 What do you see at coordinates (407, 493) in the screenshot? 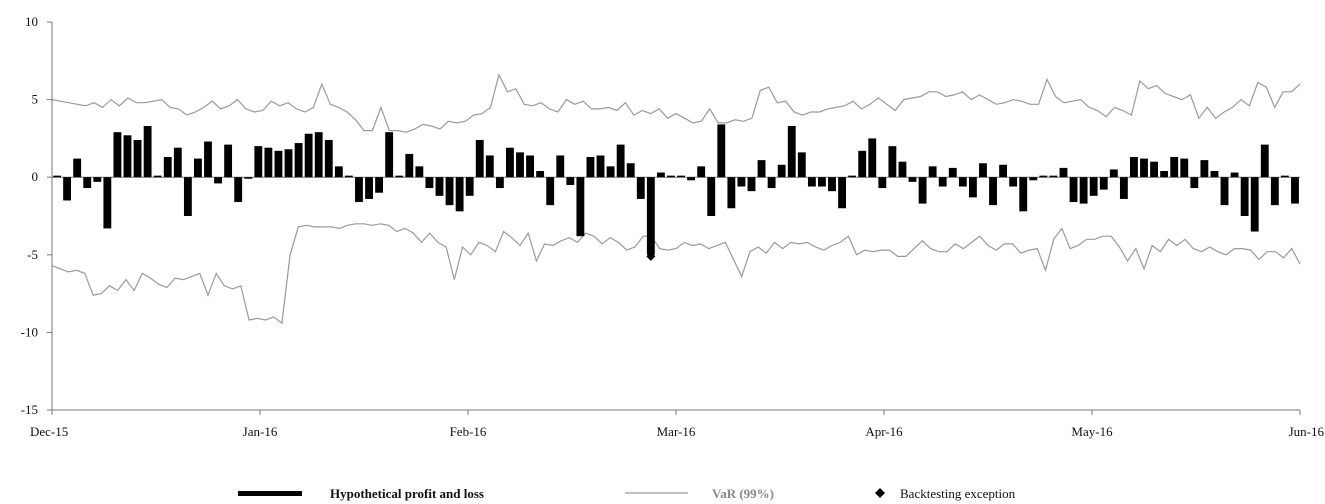
I see `legend-label-pnl: Hypothetical profit and loss` at bounding box center [407, 493].